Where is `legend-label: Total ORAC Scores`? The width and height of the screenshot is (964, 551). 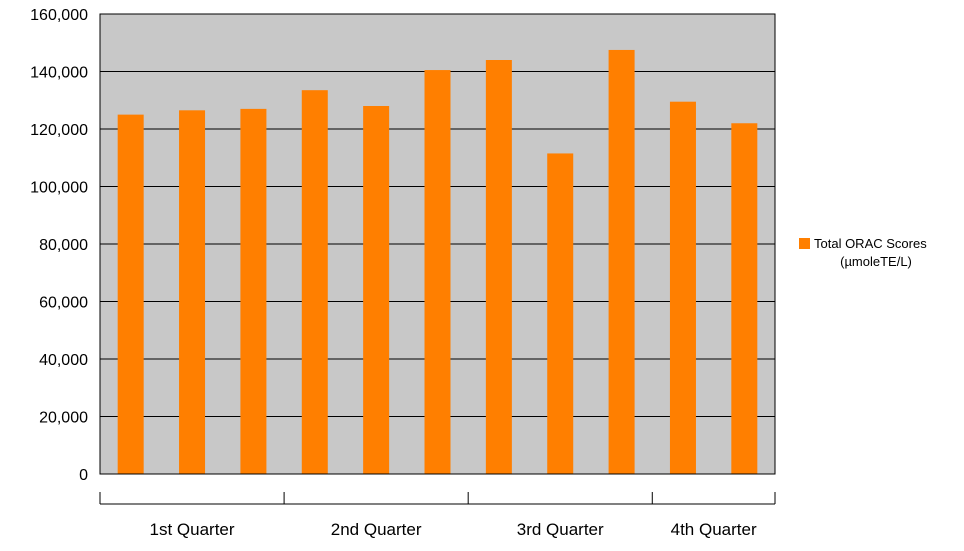 legend-label: Total ORAC Scores is located at coordinates (870, 243).